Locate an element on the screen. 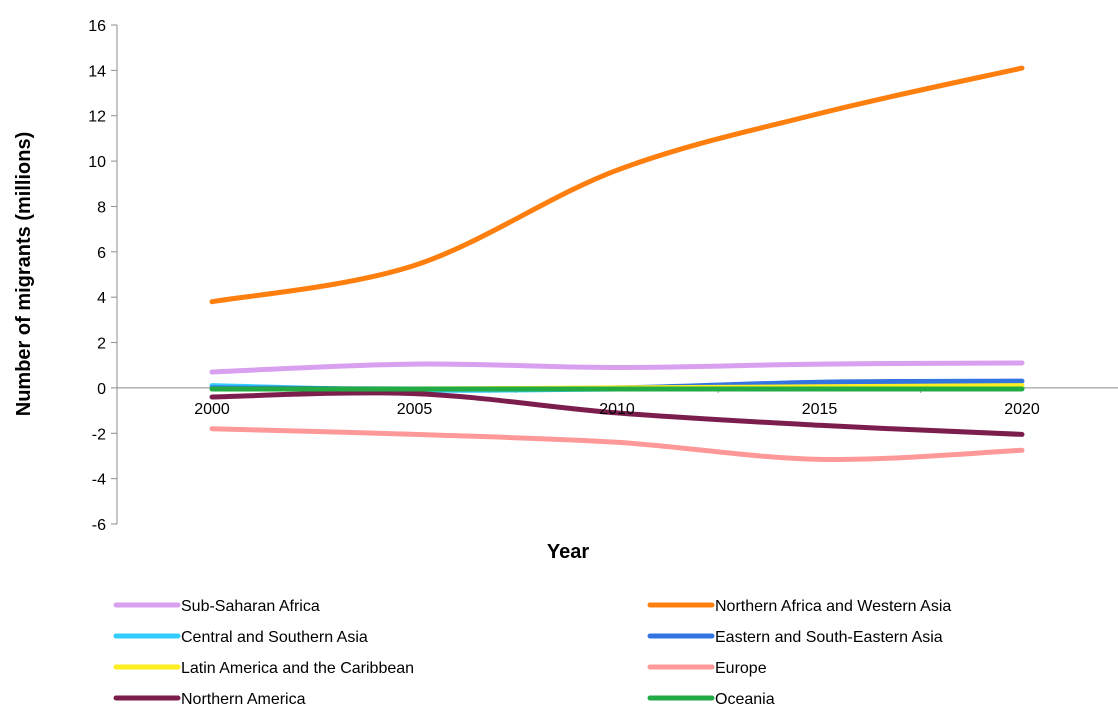 This screenshot has height=705, width=1118. legend-item-central-and-southern-asia: Central and Southern Asia is located at coordinates (240, 637).